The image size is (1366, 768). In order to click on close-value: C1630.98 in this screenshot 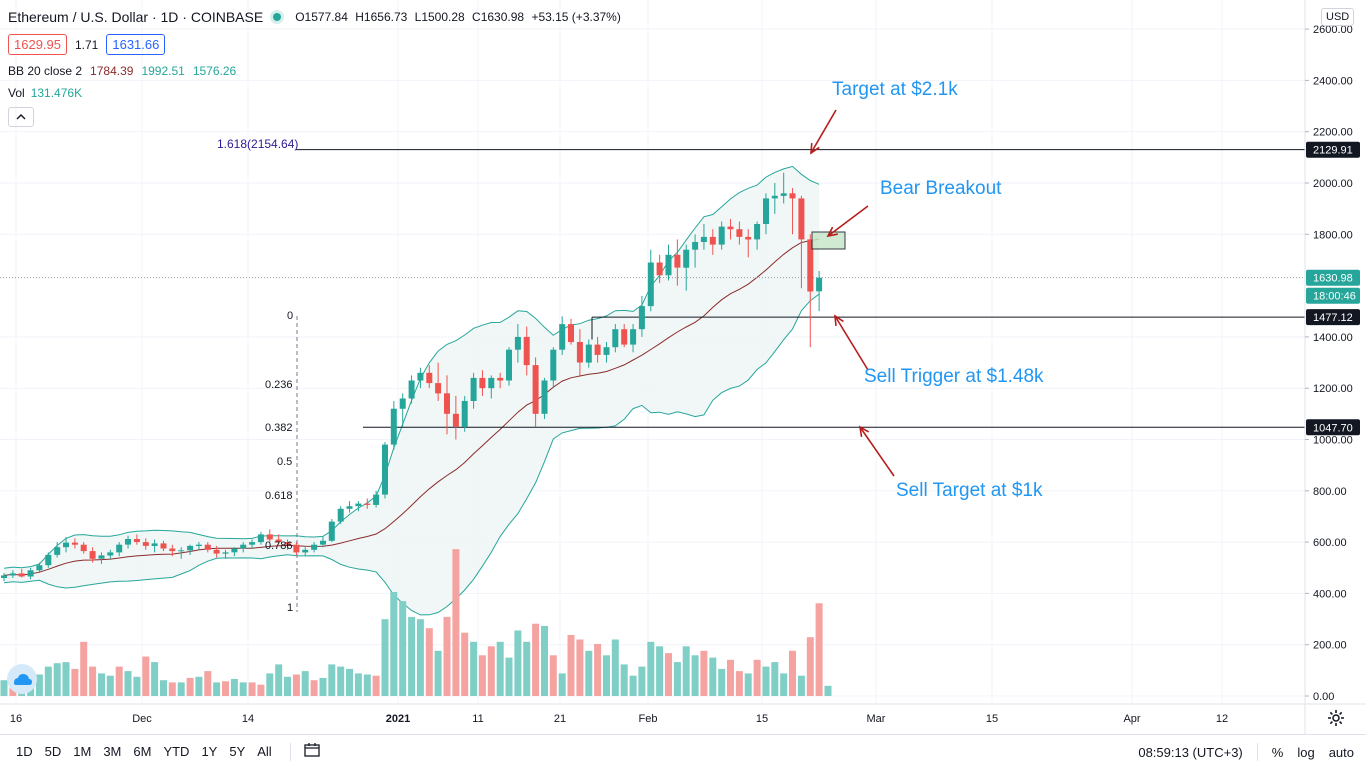, I will do `click(498, 17)`.